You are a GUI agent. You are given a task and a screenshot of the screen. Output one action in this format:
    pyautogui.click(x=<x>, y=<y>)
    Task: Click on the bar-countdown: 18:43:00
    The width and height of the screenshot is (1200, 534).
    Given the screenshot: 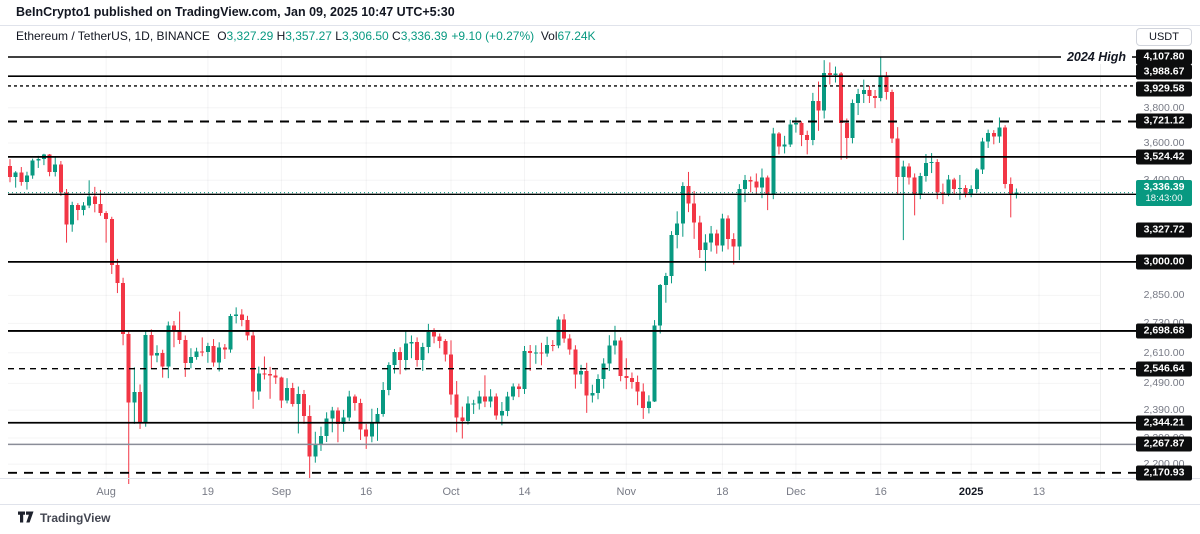 What is the action you would take?
    pyautogui.click(x=1164, y=198)
    